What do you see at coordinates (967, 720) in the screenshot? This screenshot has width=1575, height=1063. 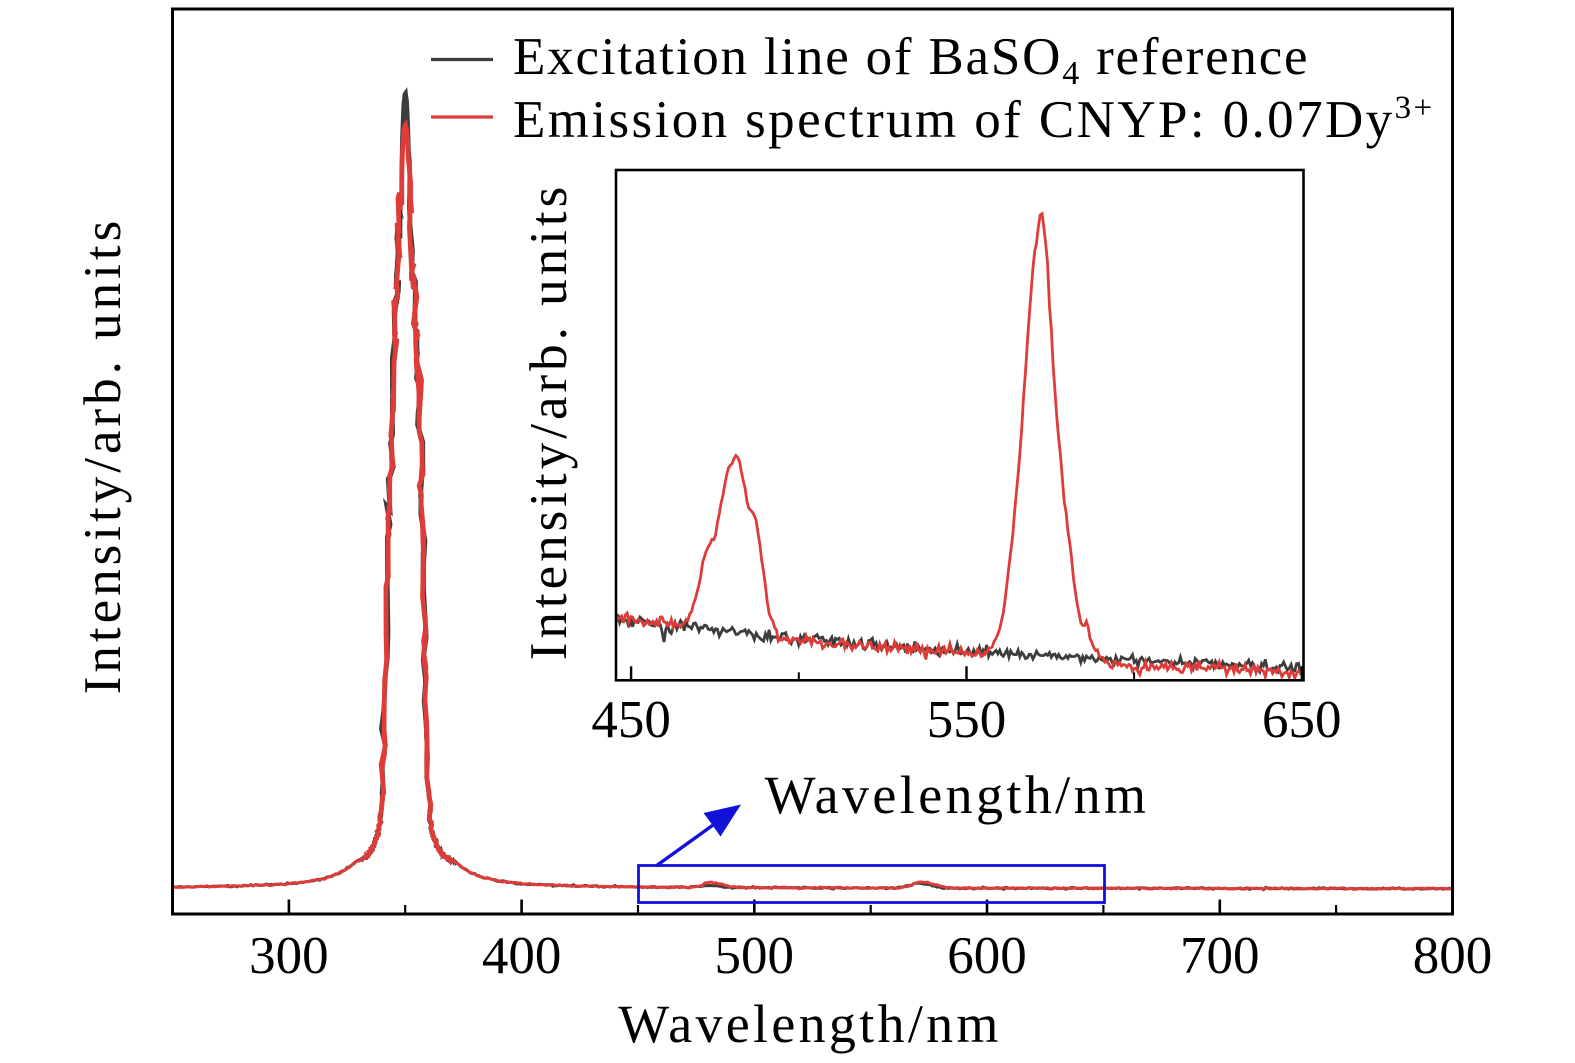 I see `svg-text: 550` at bounding box center [967, 720].